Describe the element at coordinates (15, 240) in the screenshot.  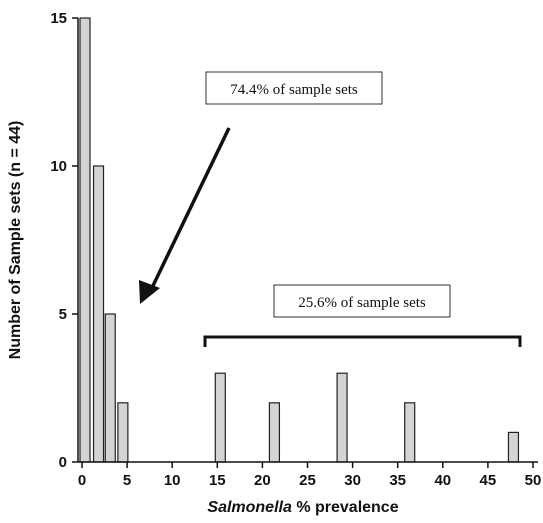
I see `y-axis-title: Number of Sample sets (n = 44)` at that location.